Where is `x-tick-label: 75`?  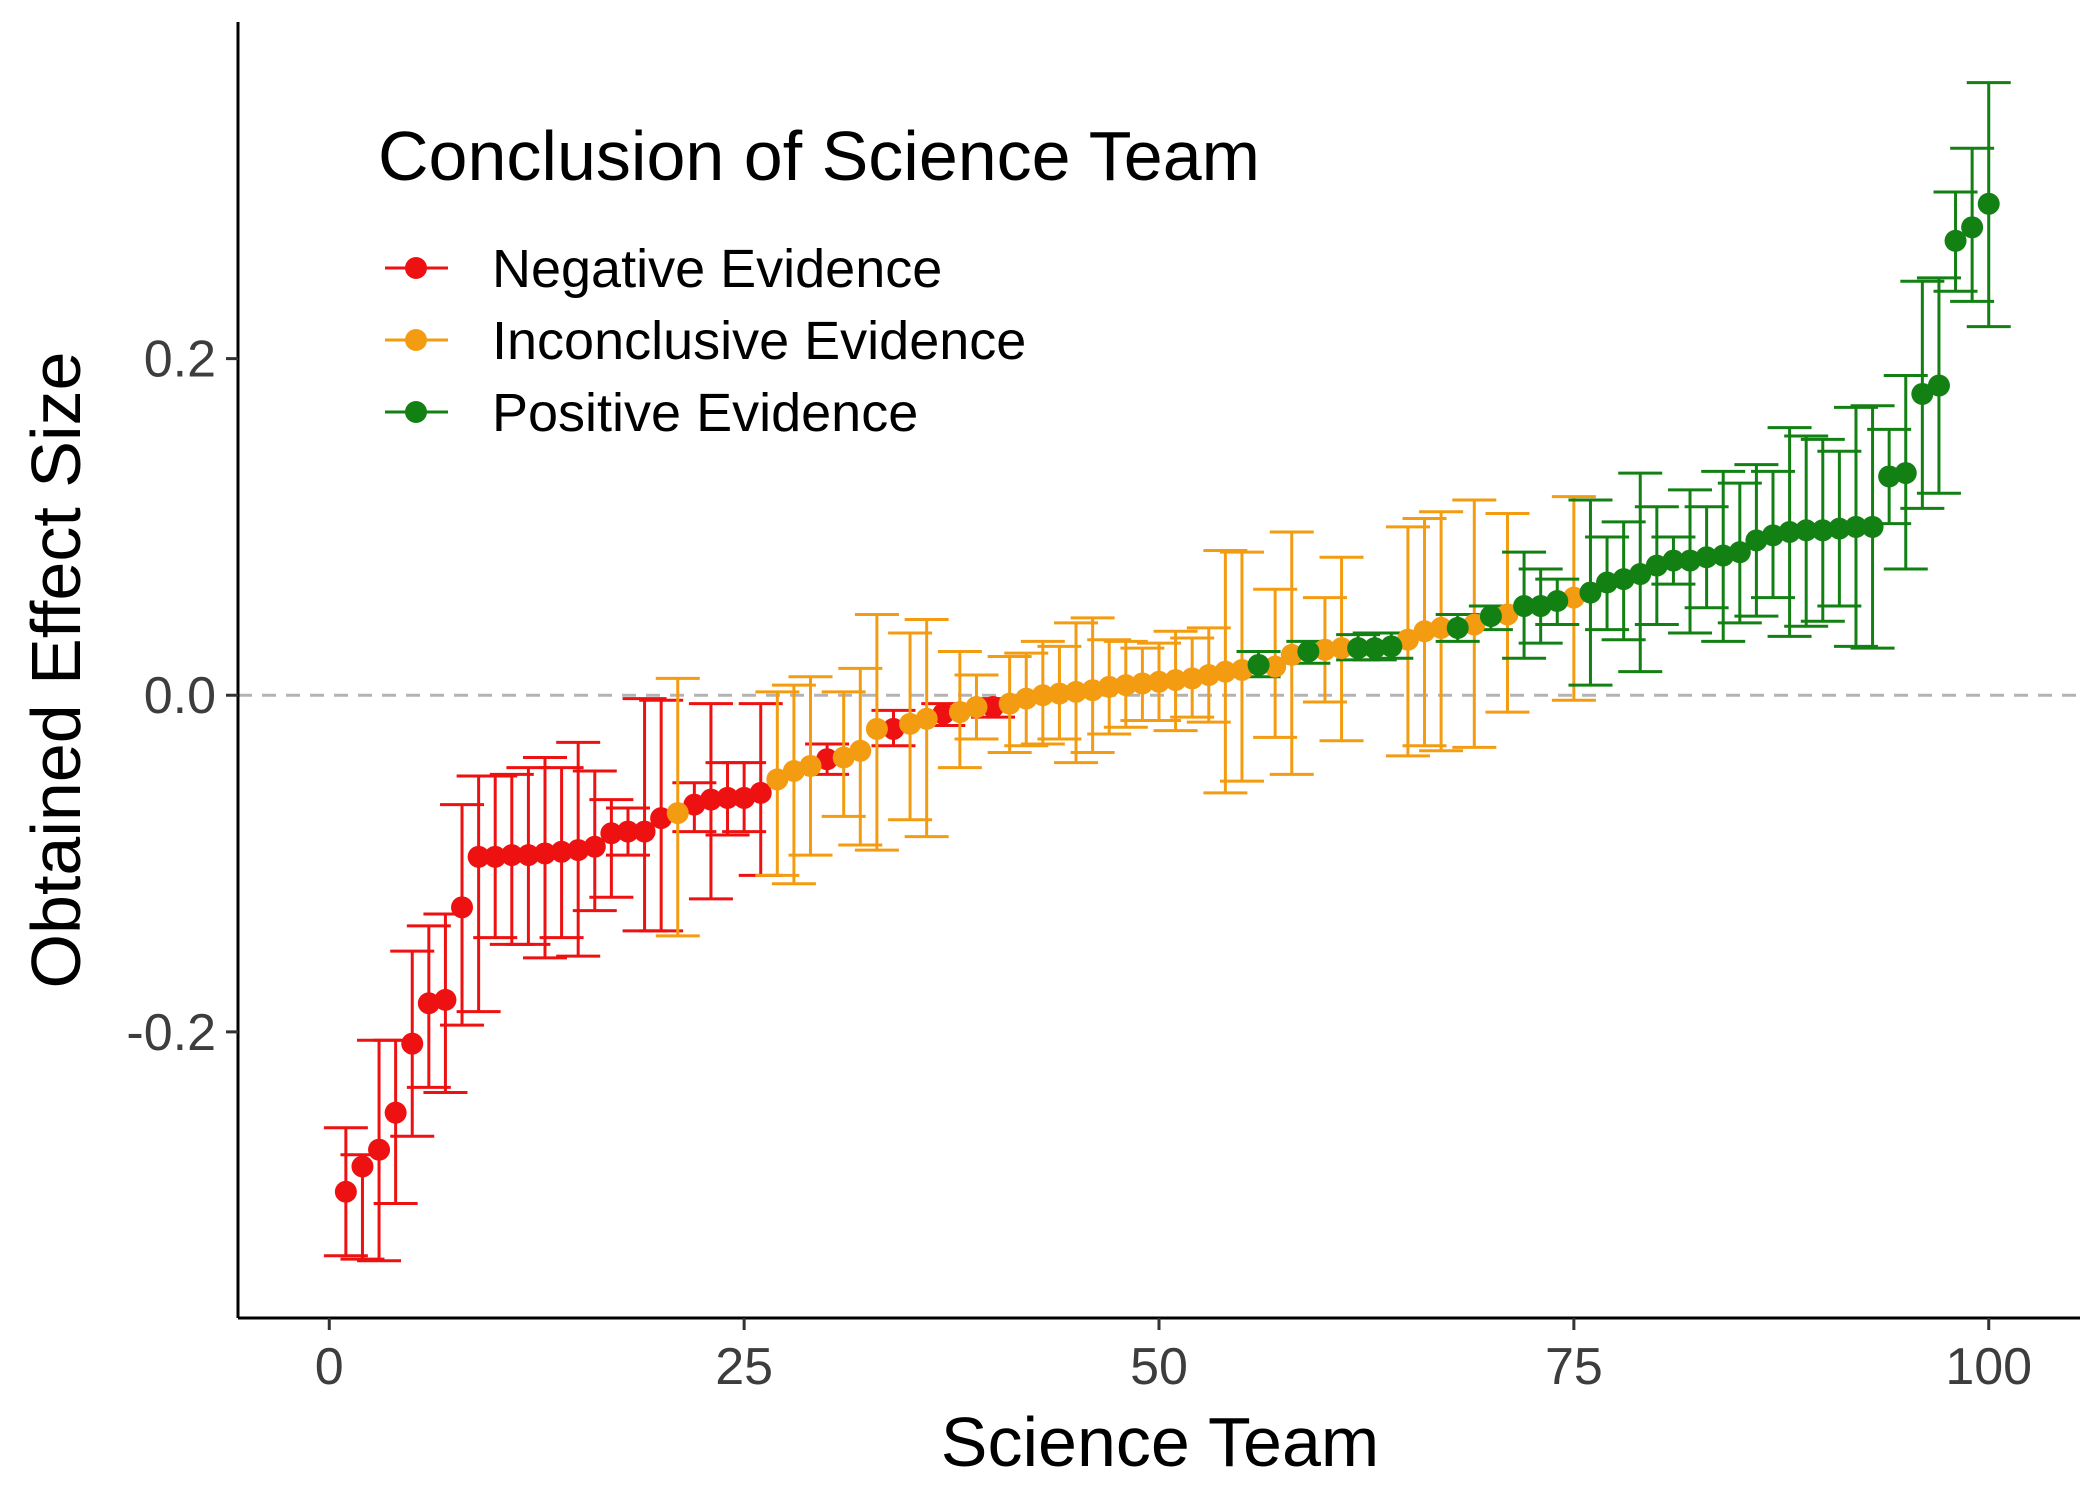
x-tick-label: 75 is located at coordinates (1574, 1367).